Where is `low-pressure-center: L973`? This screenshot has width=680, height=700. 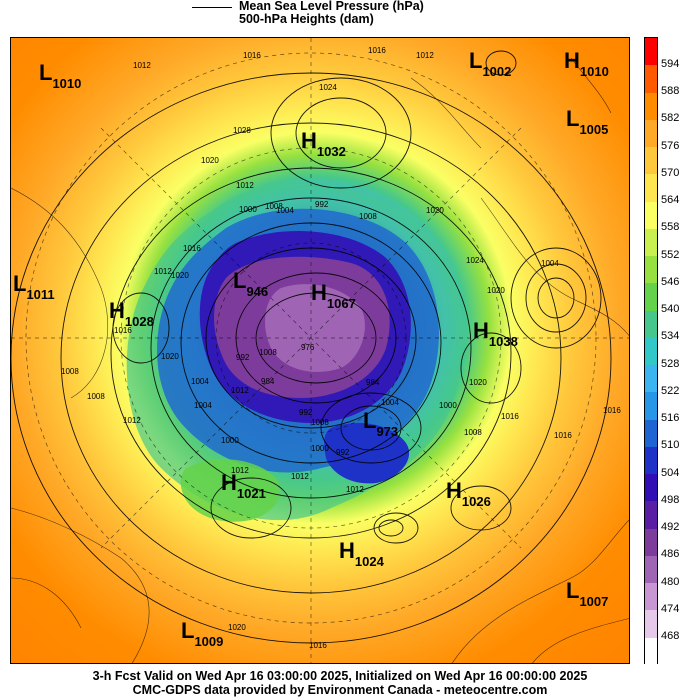 low-pressure-center: L973 is located at coordinates (380, 423).